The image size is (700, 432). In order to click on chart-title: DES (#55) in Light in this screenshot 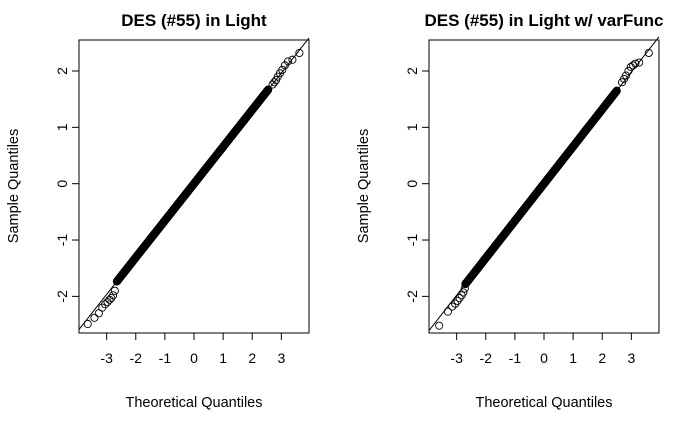, I will do `click(194, 20)`.